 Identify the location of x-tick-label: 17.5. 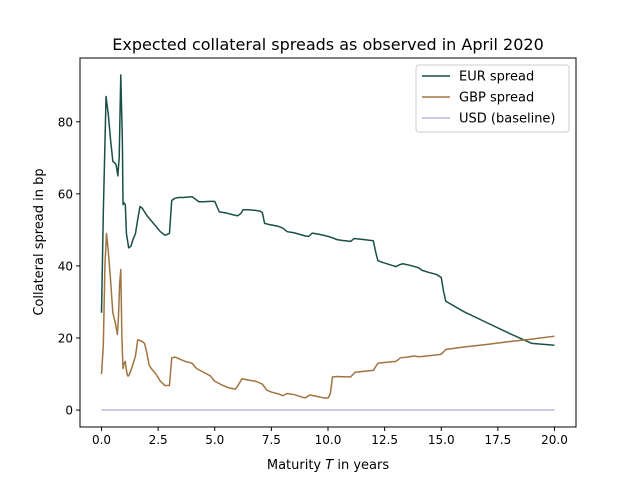
(498, 440).